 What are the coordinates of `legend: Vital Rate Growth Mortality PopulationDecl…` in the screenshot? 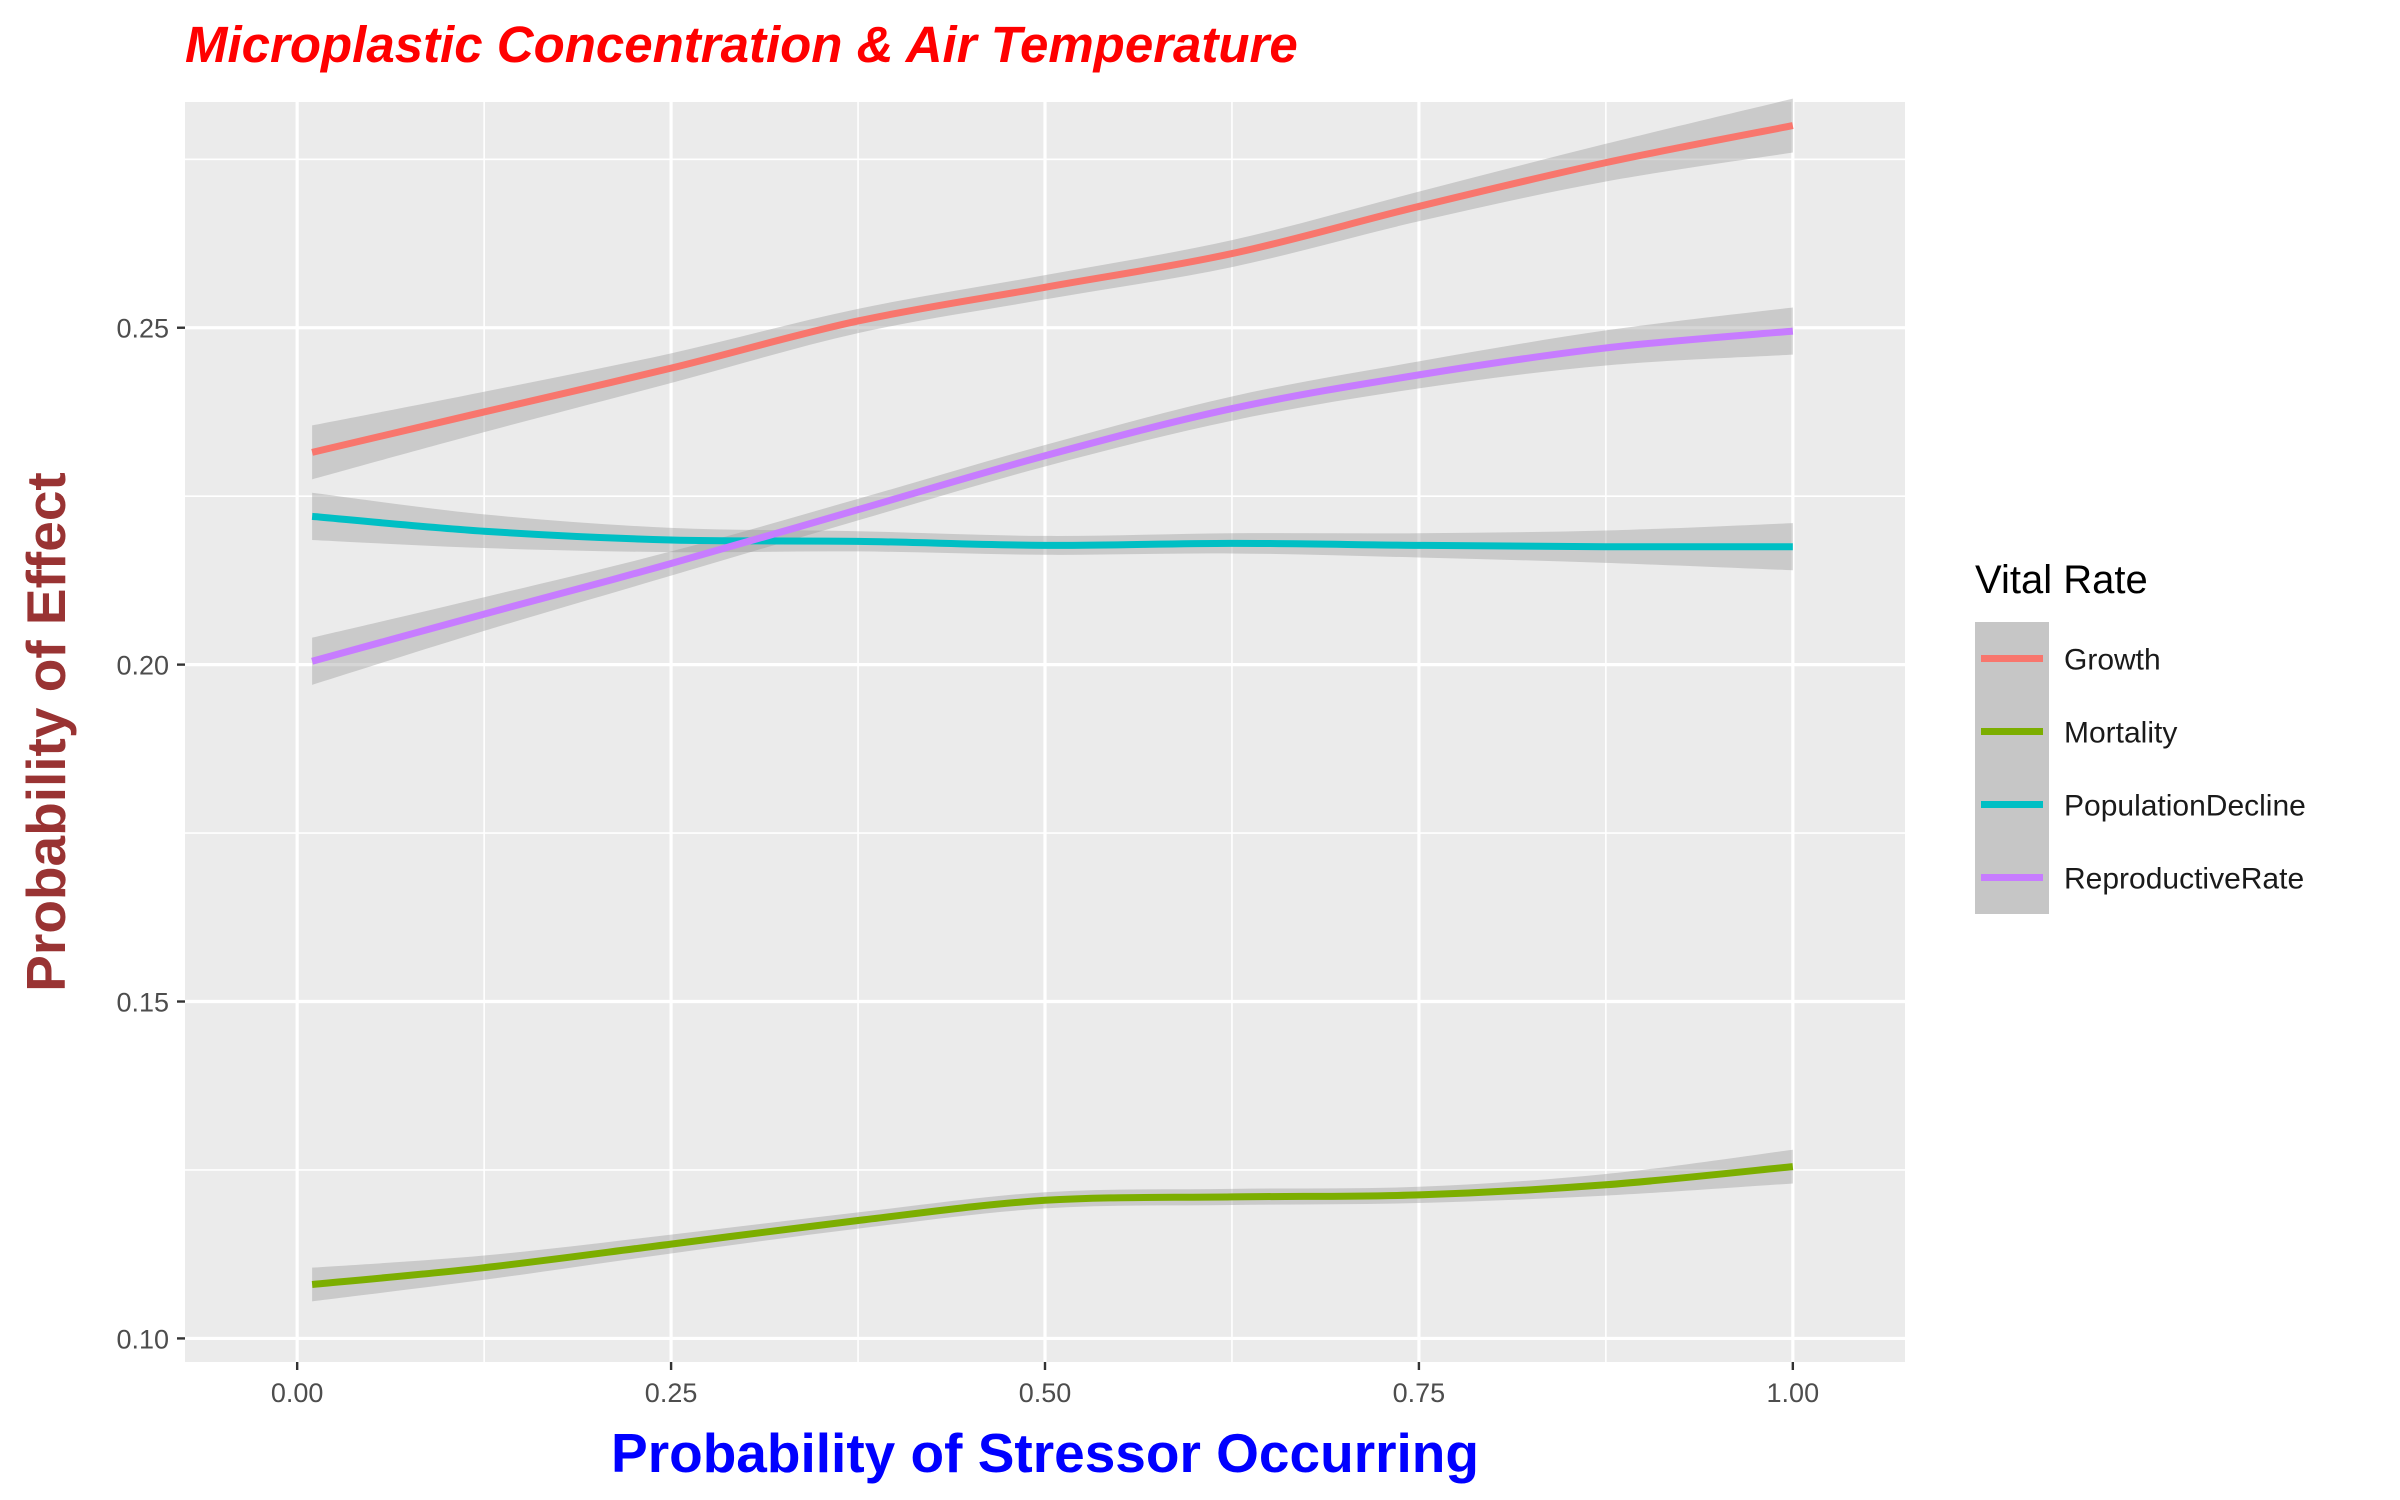 It's located at (2140, 736).